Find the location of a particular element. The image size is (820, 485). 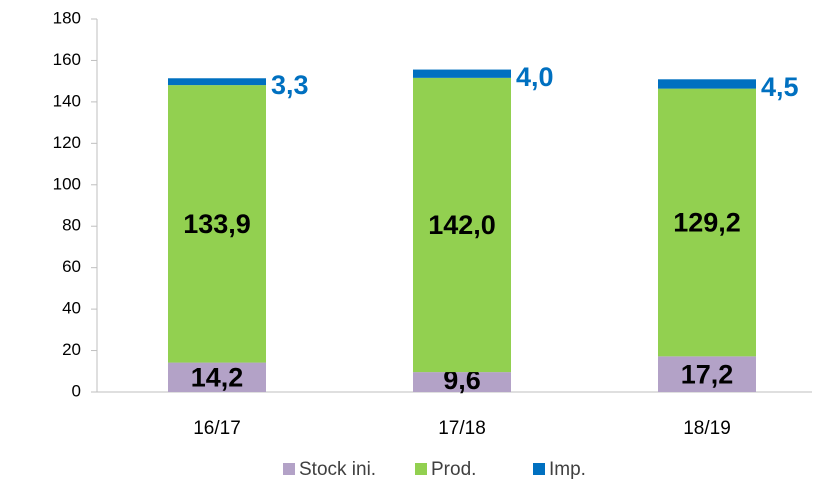

y-tick-label: 180 is located at coordinates (67, 17).